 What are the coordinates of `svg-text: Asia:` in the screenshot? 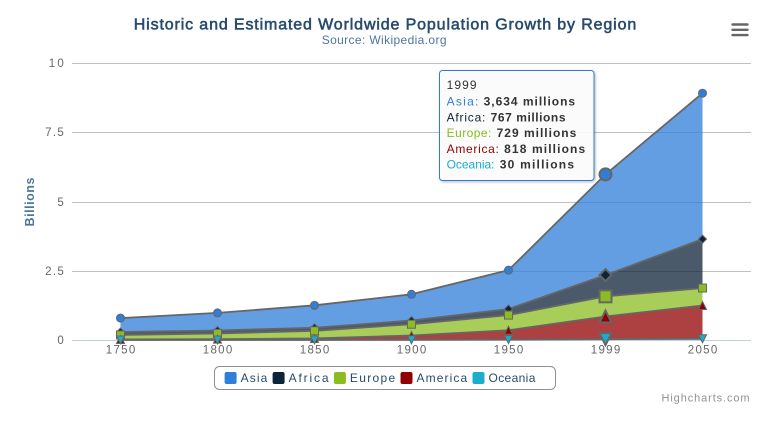 It's located at (463, 102).